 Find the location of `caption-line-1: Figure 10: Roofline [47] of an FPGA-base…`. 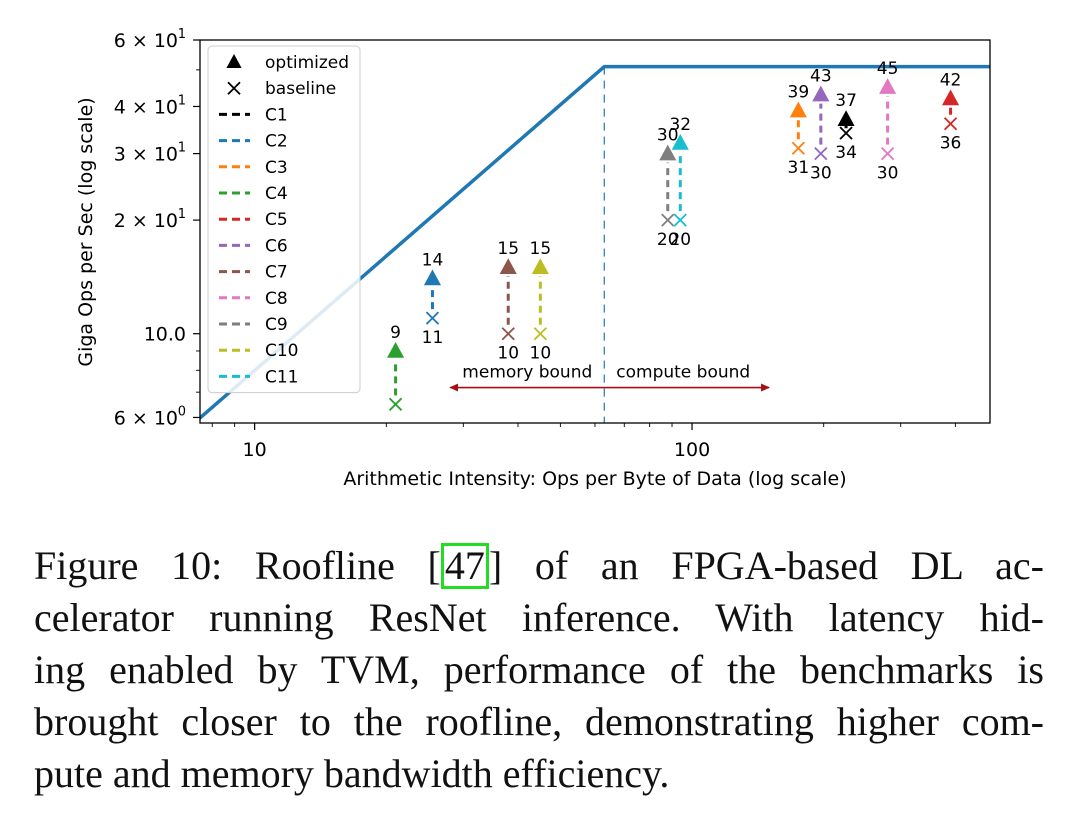

caption-line-1: Figure 10: Roofline [47] of an FPGA-base… is located at coordinates (539, 566).